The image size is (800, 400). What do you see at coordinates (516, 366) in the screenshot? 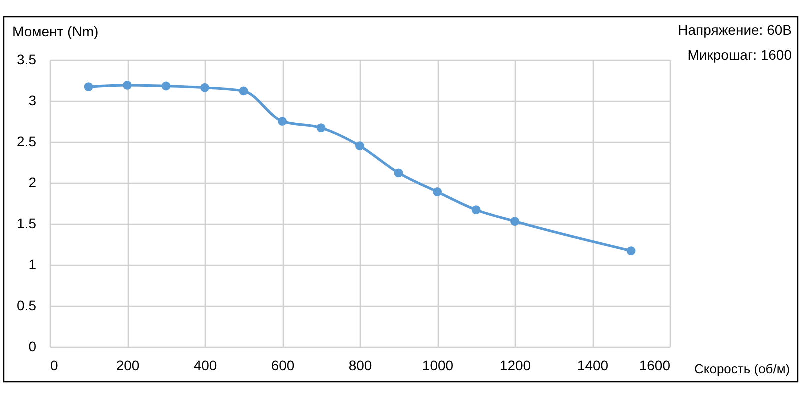
I see `x-tick-label: 1200` at bounding box center [516, 366].